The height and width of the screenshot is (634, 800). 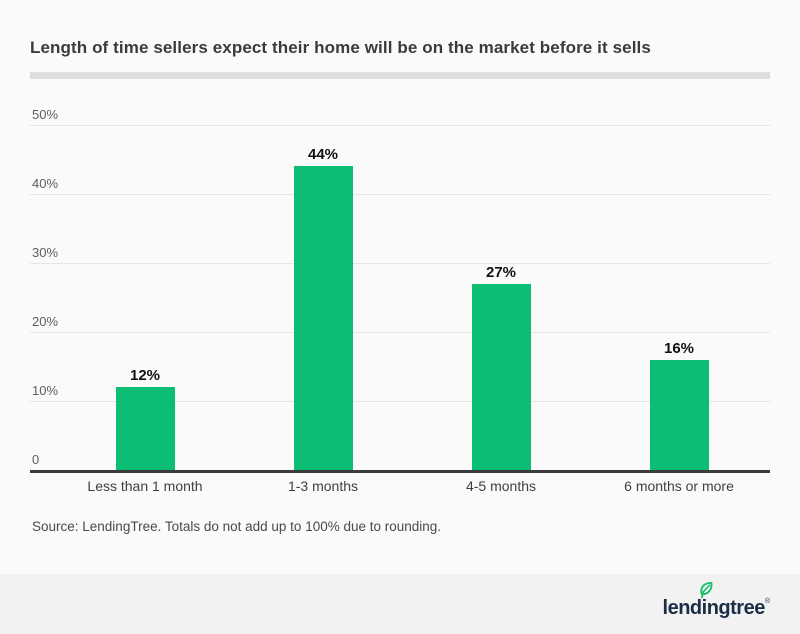 What do you see at coordinates (400, 471) in the screenshot?
I see `x-axis-line` at bounding box center [400, 471].